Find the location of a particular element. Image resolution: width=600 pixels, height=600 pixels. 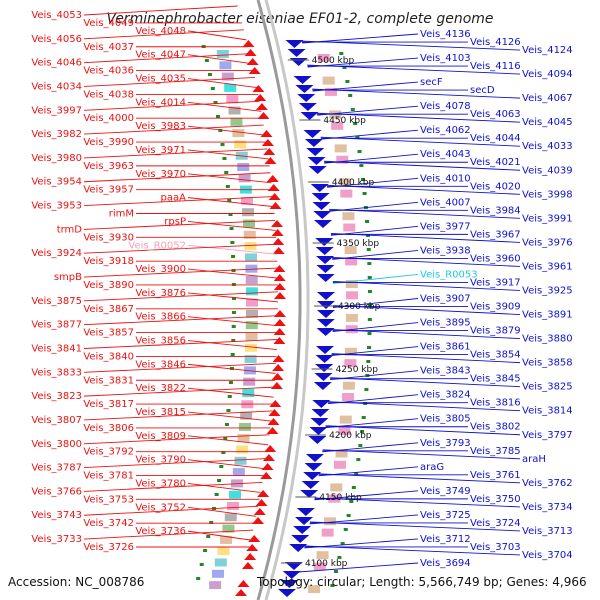

left-gene-label: Veis_4048 is located at coordinates (160, 31).